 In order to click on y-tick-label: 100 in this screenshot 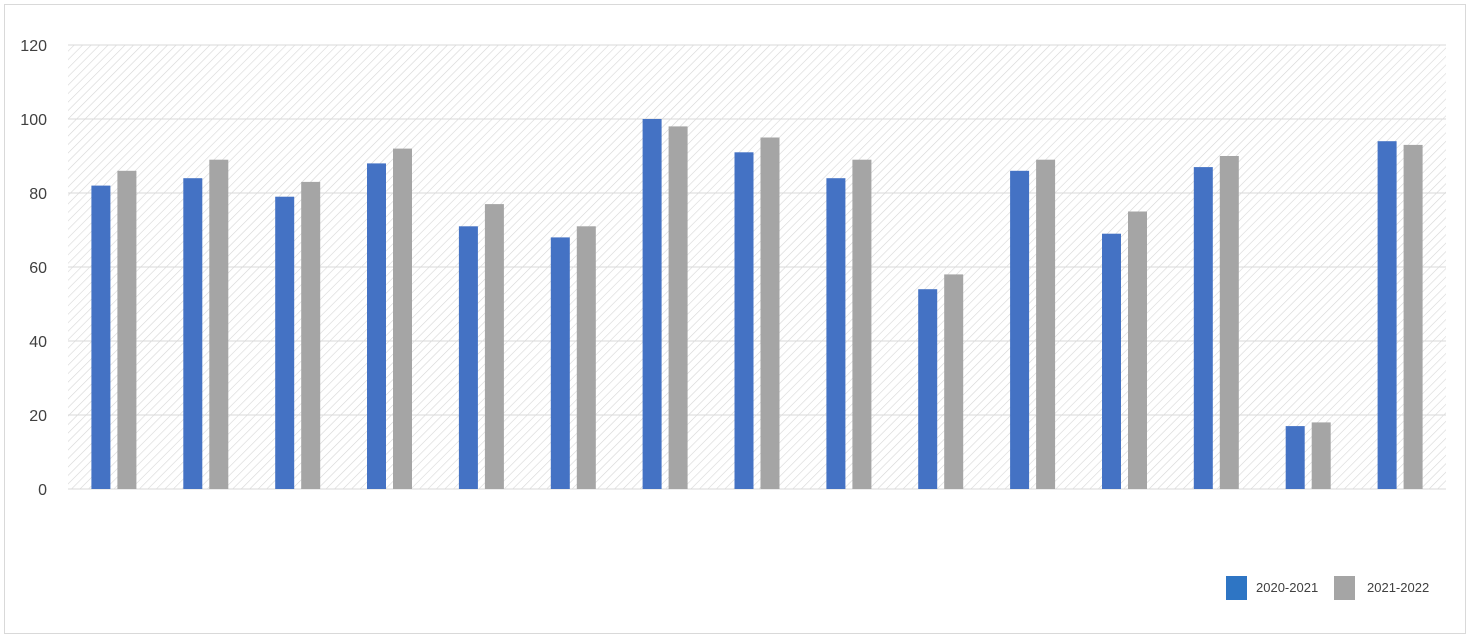, I will do `click(33, 120)`.